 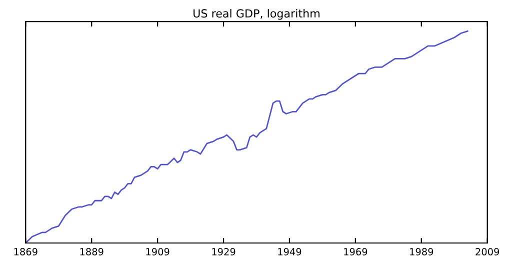 I want to click on x-tick-label: 2009, so click(x=488, y=252).